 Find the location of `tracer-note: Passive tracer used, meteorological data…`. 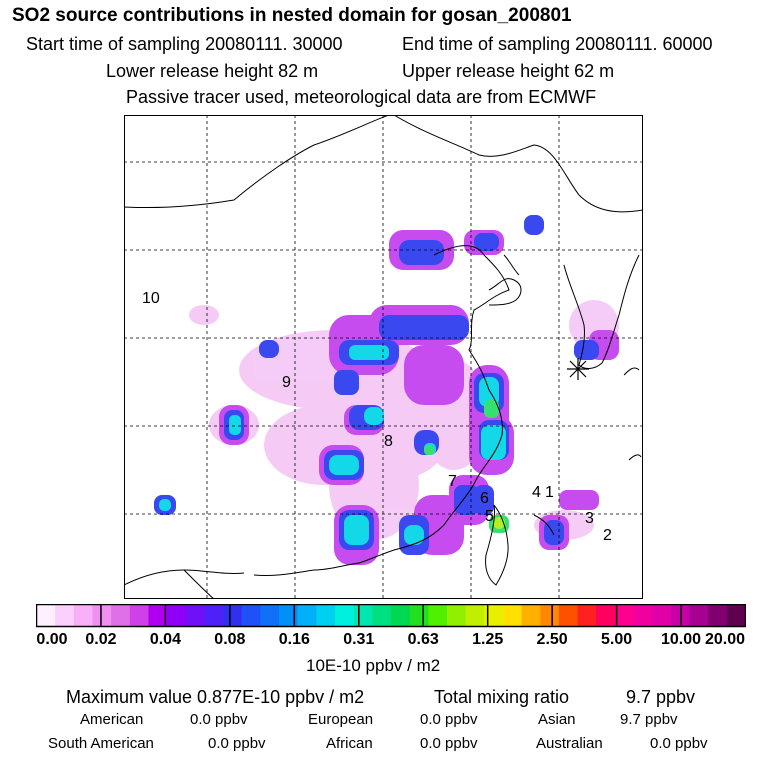

tracer-note: Passive tracer used, meteorological data… is located at coordinates (361, 97).